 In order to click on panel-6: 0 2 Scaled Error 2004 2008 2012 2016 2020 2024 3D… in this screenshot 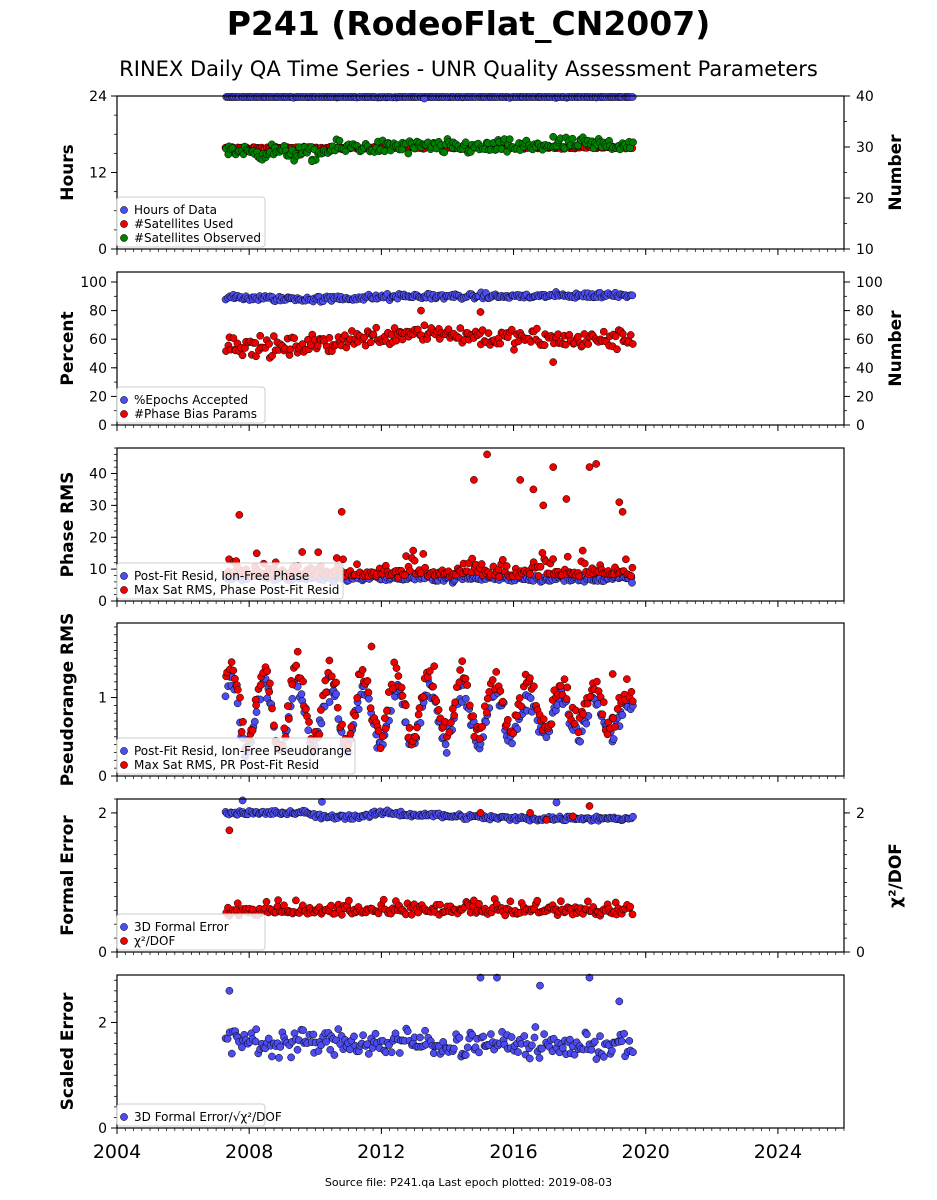, I will do `click(451, 1068)`.